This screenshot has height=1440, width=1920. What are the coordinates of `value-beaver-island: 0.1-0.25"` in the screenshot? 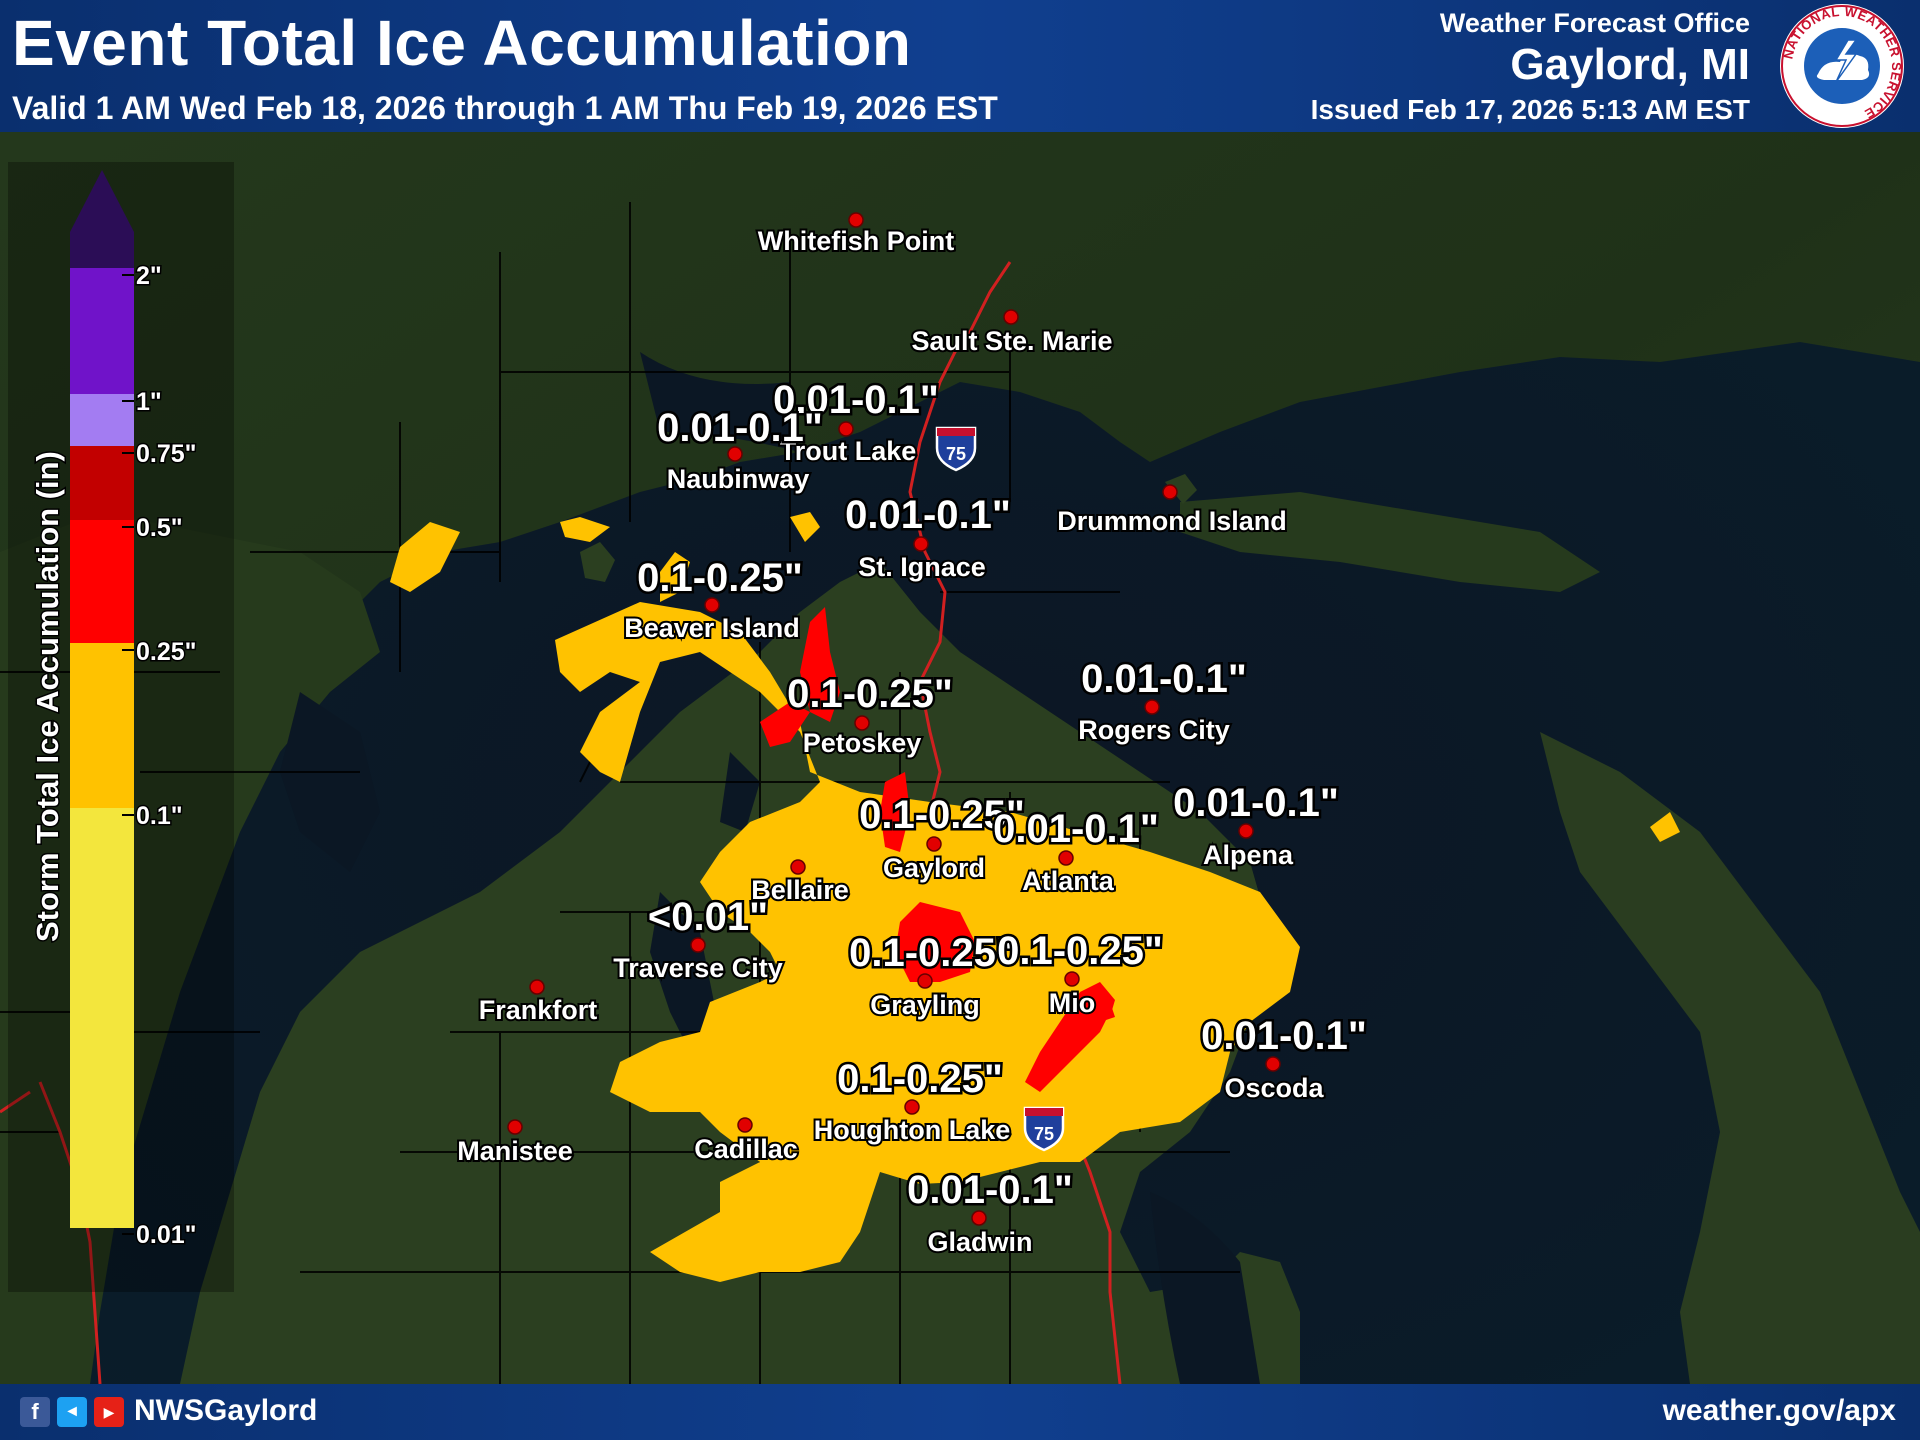 It's located at (720, 578).